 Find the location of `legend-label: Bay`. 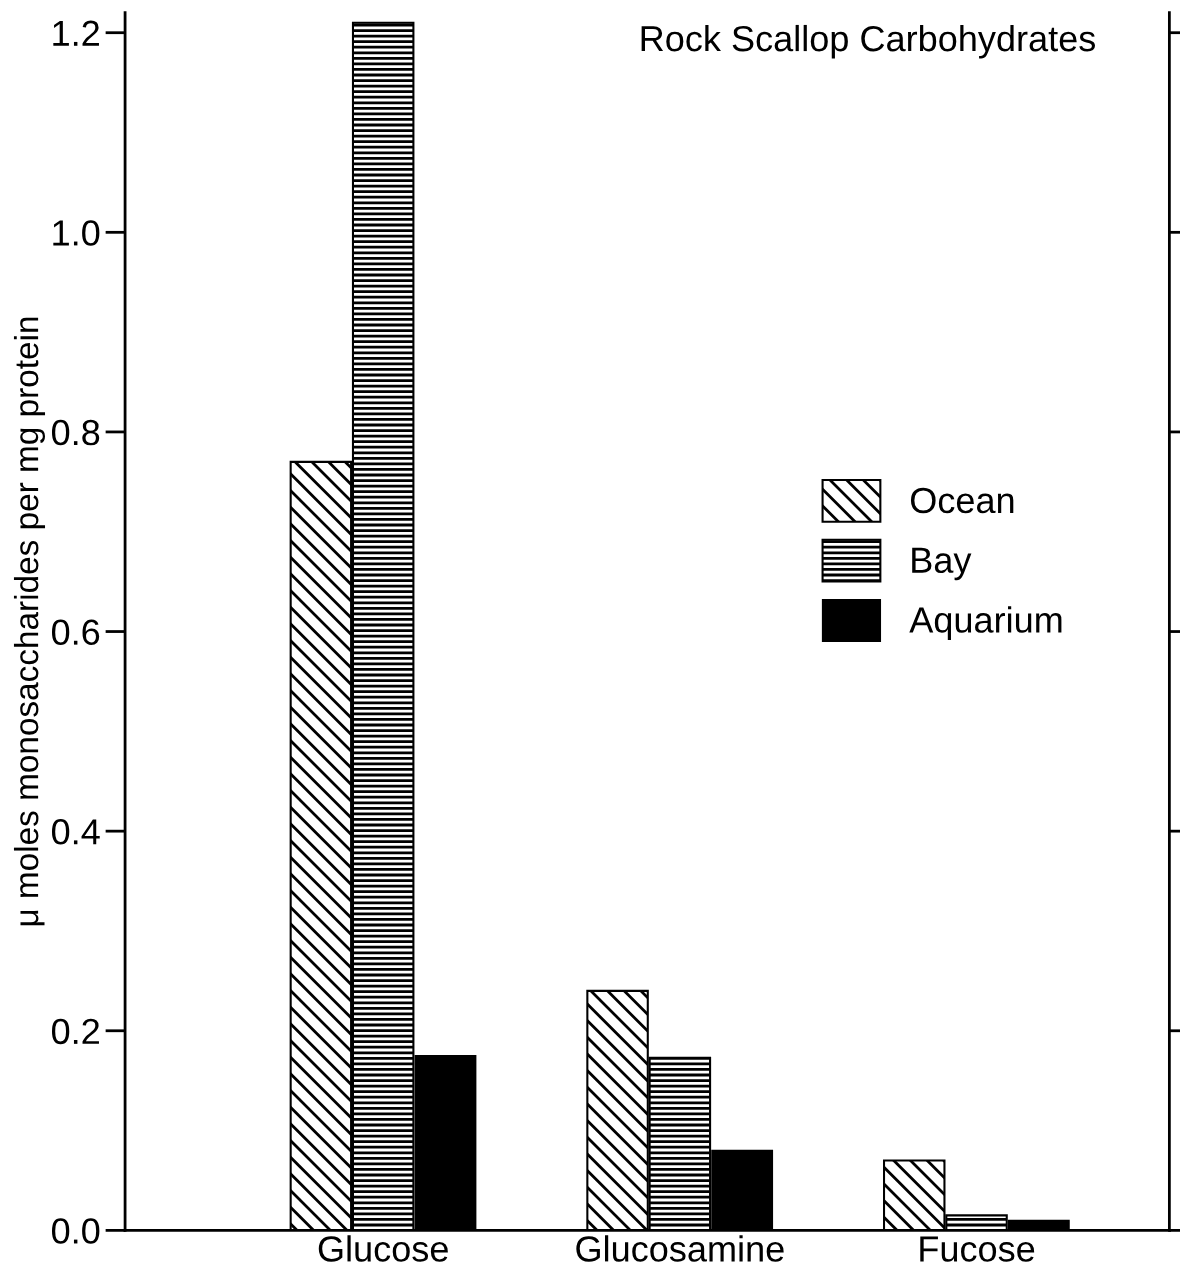

legend-label: Bay is located at coordinates (942, 564).